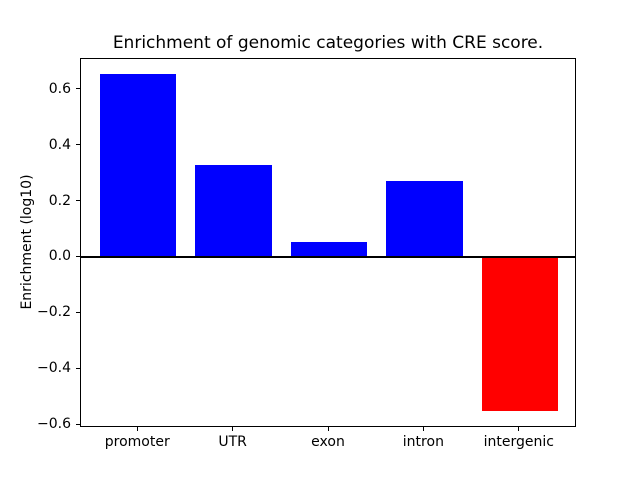 This screenshot has height=480, width=640. I want to click on bar-promoter, so click(138, 166).